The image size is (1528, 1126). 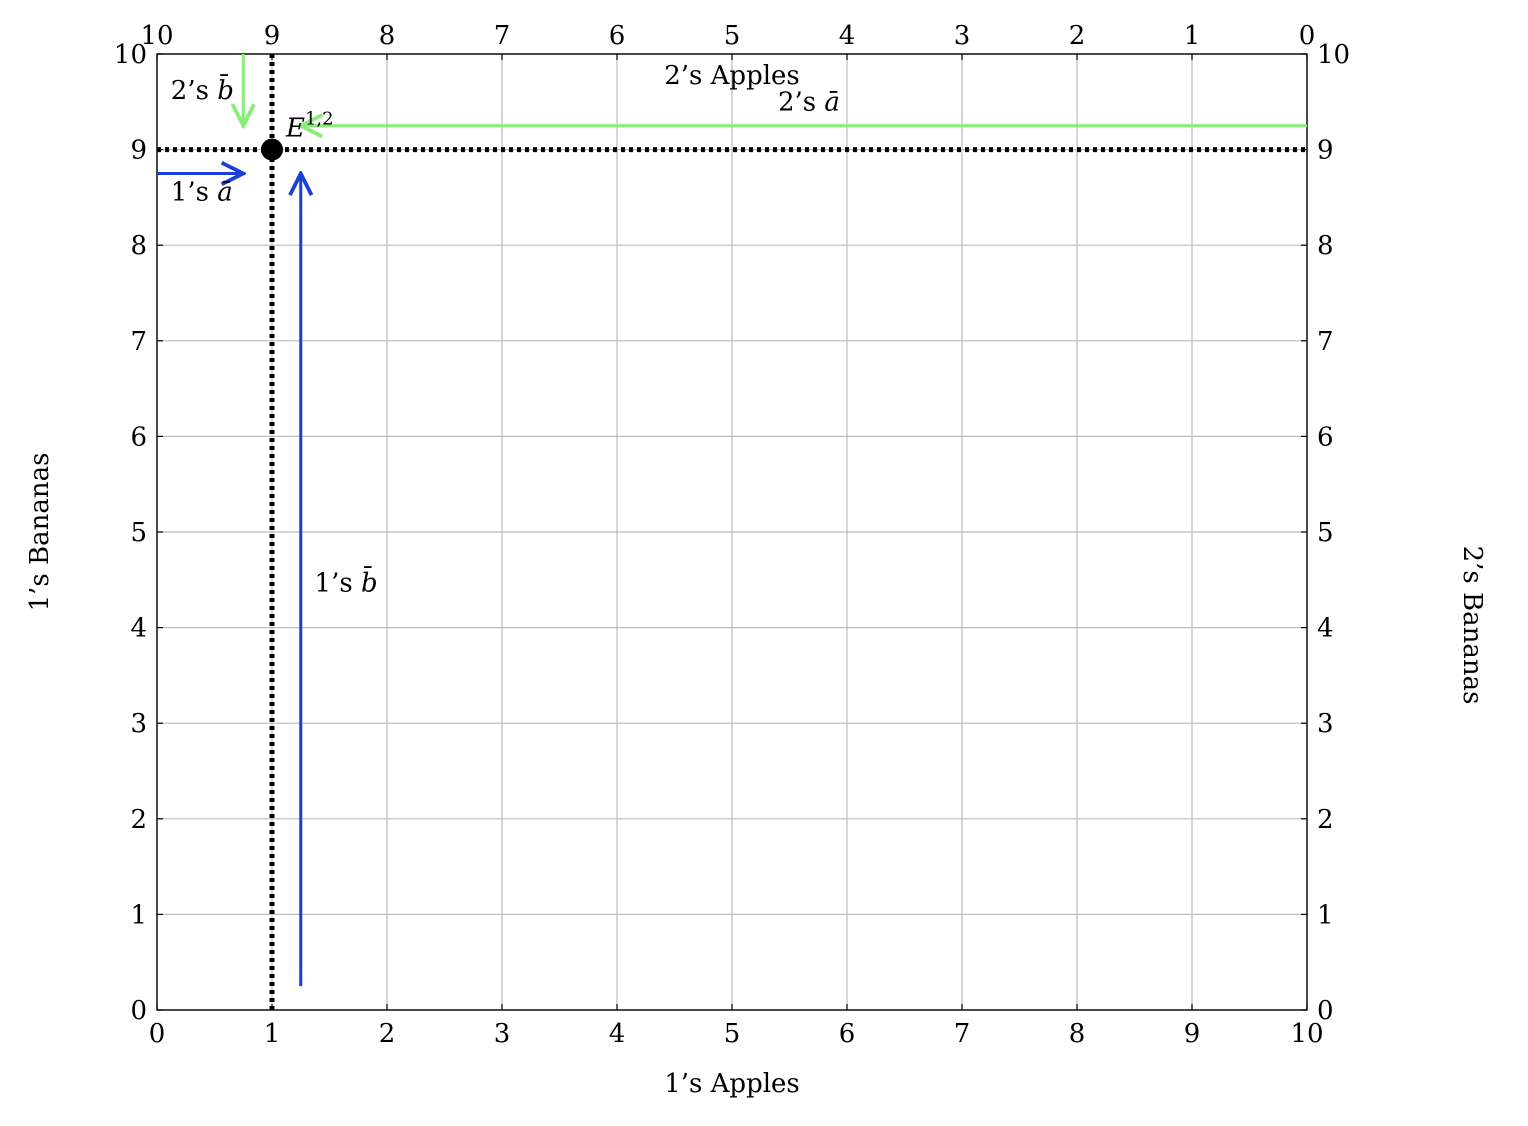 I want to click on x-tick-label: 7, so click(x=962, y=1034).